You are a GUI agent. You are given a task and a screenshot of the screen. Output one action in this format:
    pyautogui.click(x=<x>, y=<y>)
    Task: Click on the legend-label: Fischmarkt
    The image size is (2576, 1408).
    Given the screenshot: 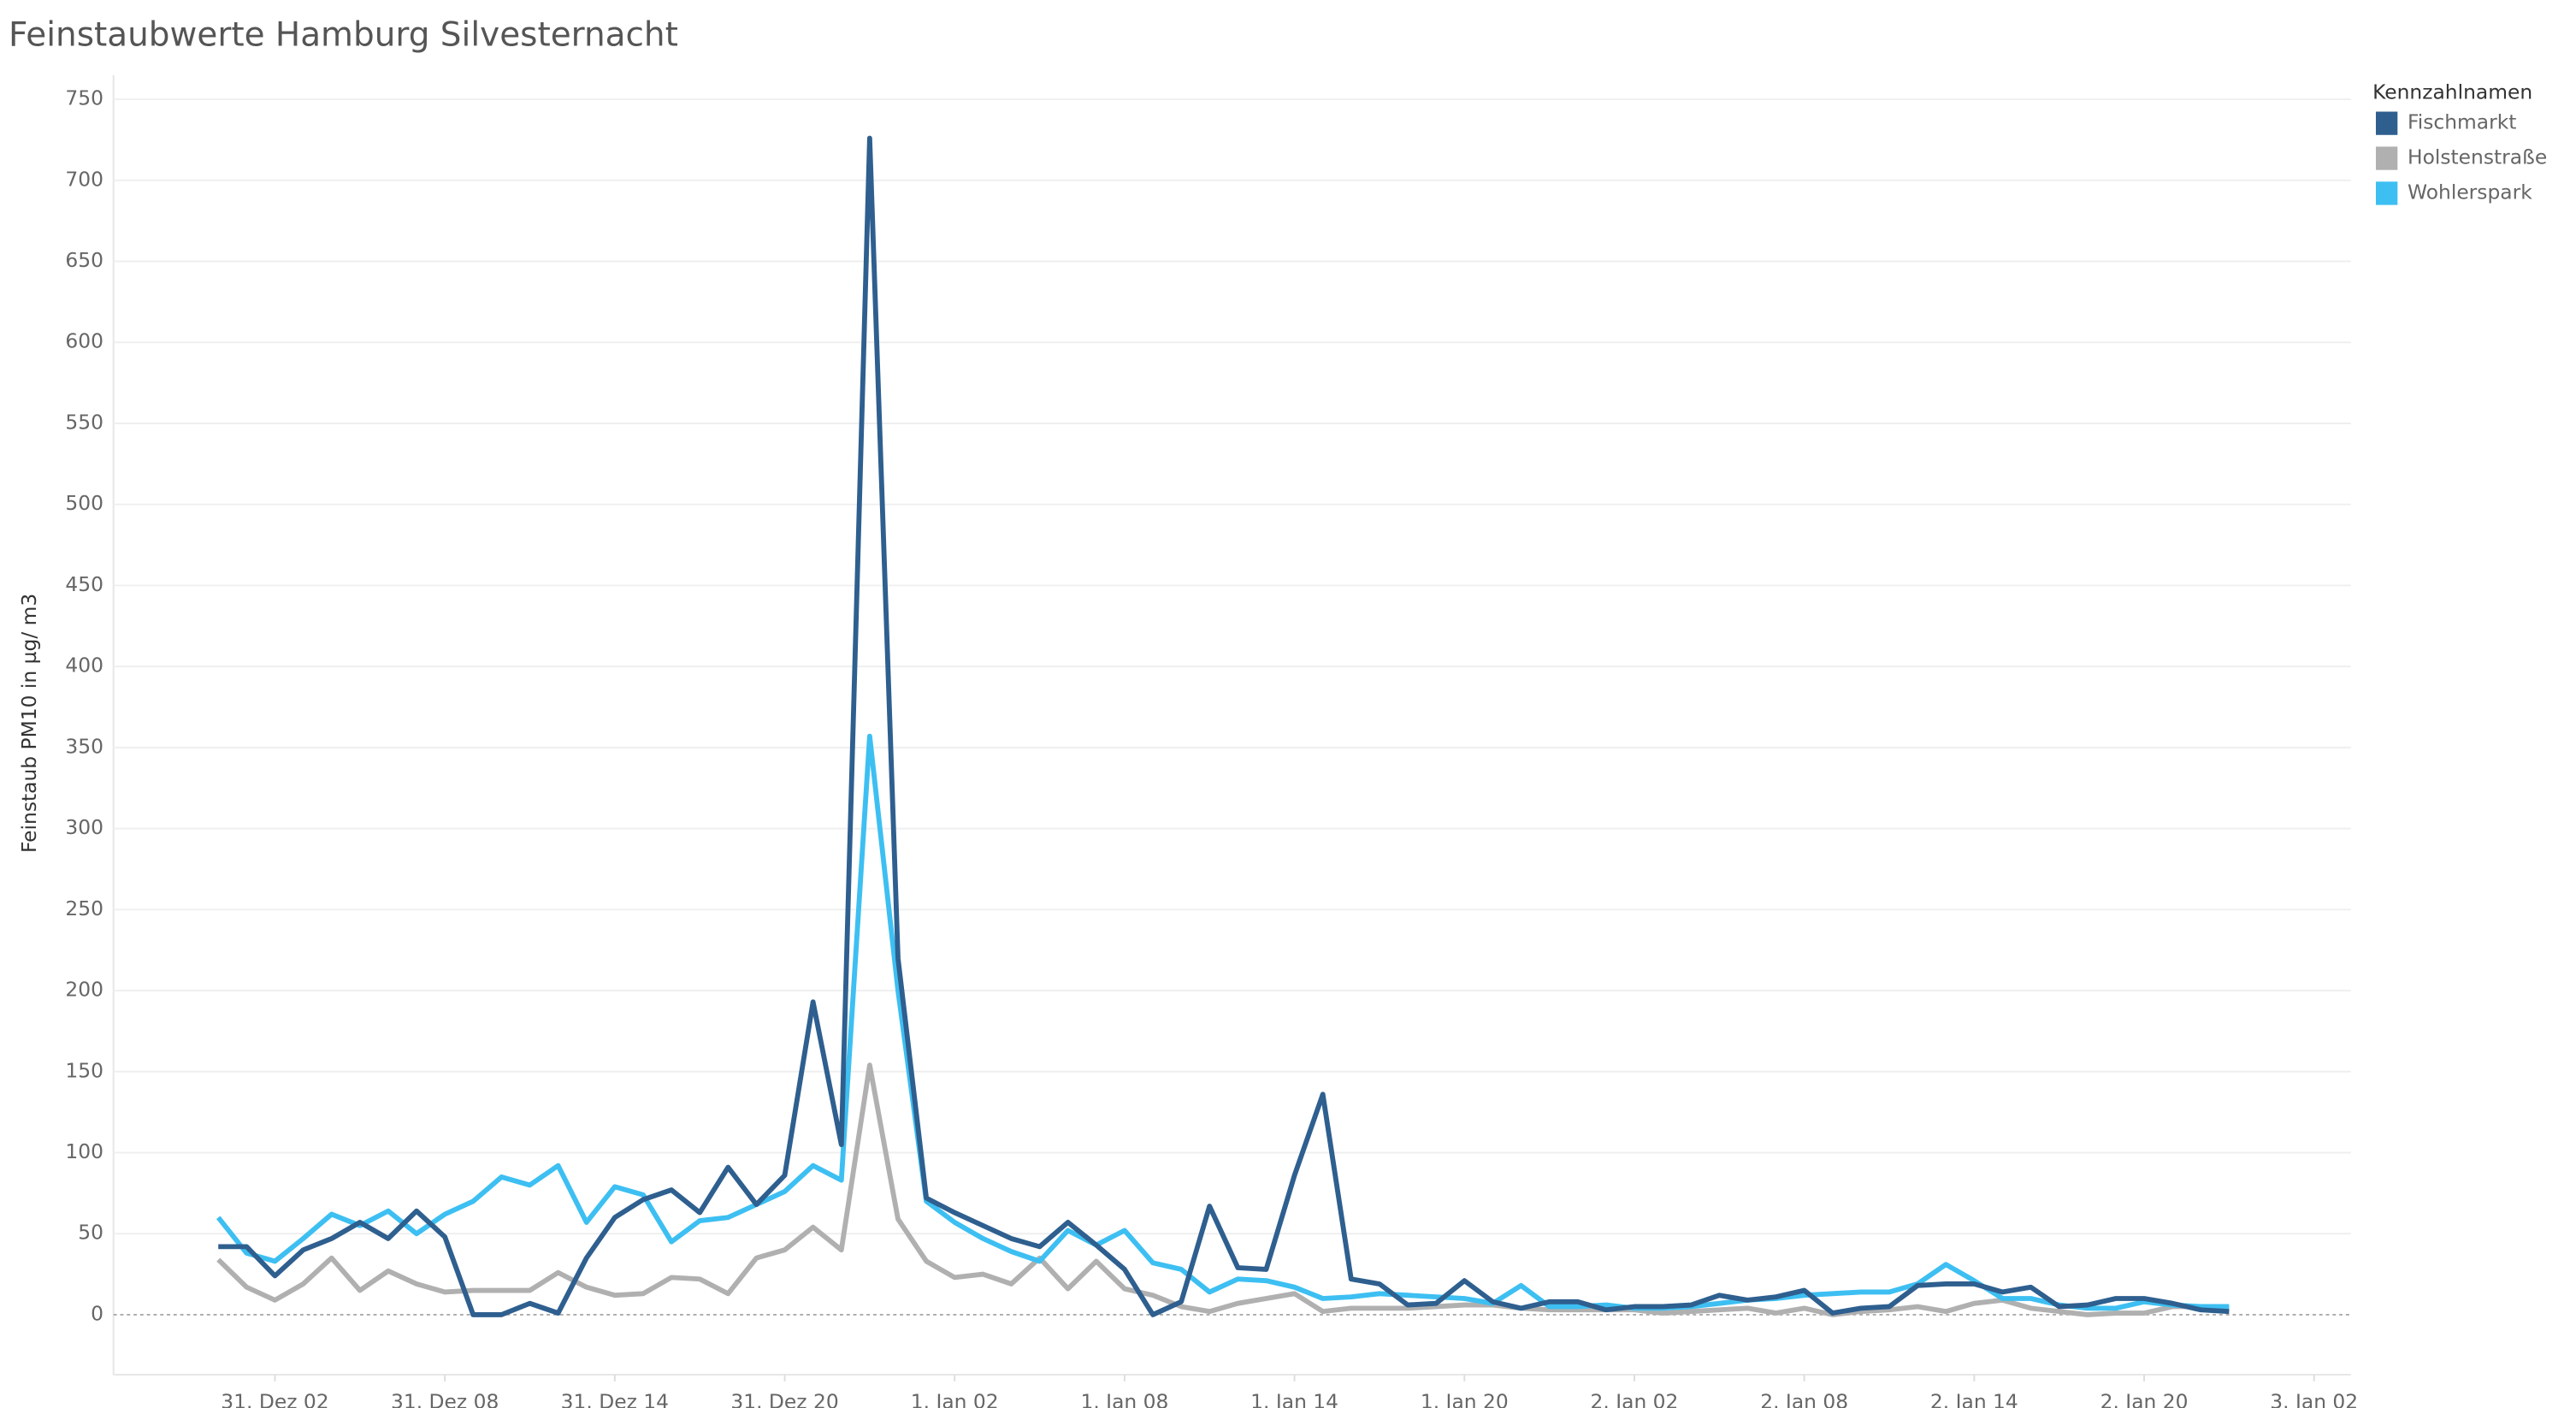 What is the action you would take?
    pyautogui.click(x=2462, y=122)
    